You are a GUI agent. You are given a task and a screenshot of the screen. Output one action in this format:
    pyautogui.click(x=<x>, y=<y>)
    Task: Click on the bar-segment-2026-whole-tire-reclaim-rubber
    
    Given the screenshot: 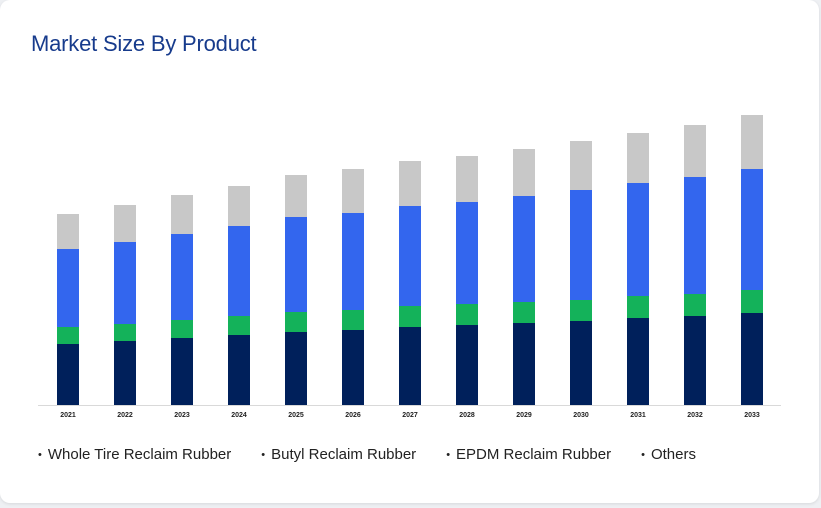 What is the action you would take?
    pyautogui.click(x=353, y=367)
    